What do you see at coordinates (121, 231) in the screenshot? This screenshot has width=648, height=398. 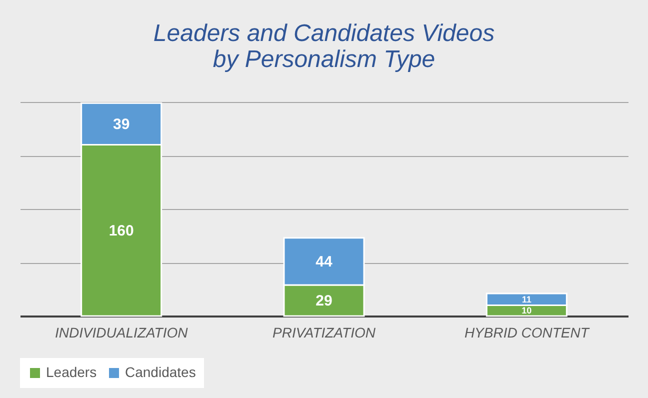 I see `data-label: 160` at bounding box center [121, 231].